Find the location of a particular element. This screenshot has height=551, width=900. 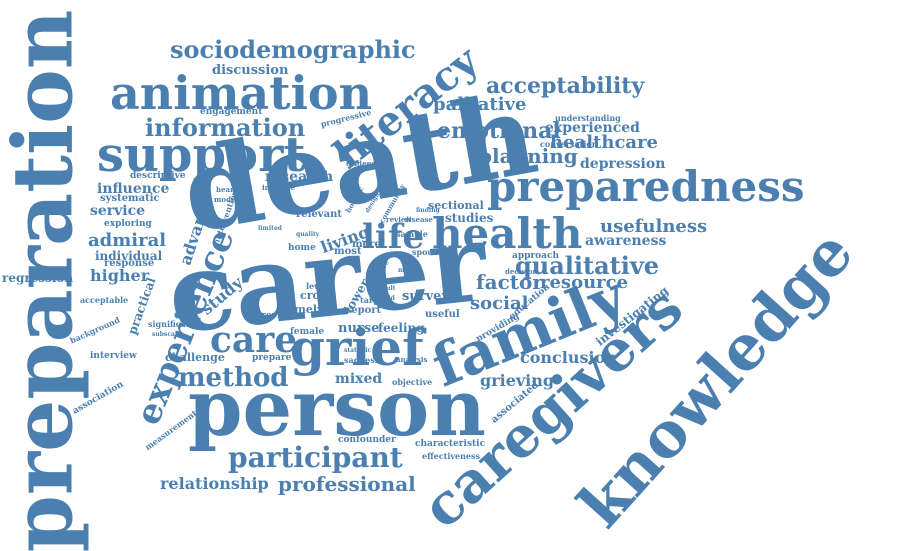

word-subscale: subscale is located at coordinates (166, 334).